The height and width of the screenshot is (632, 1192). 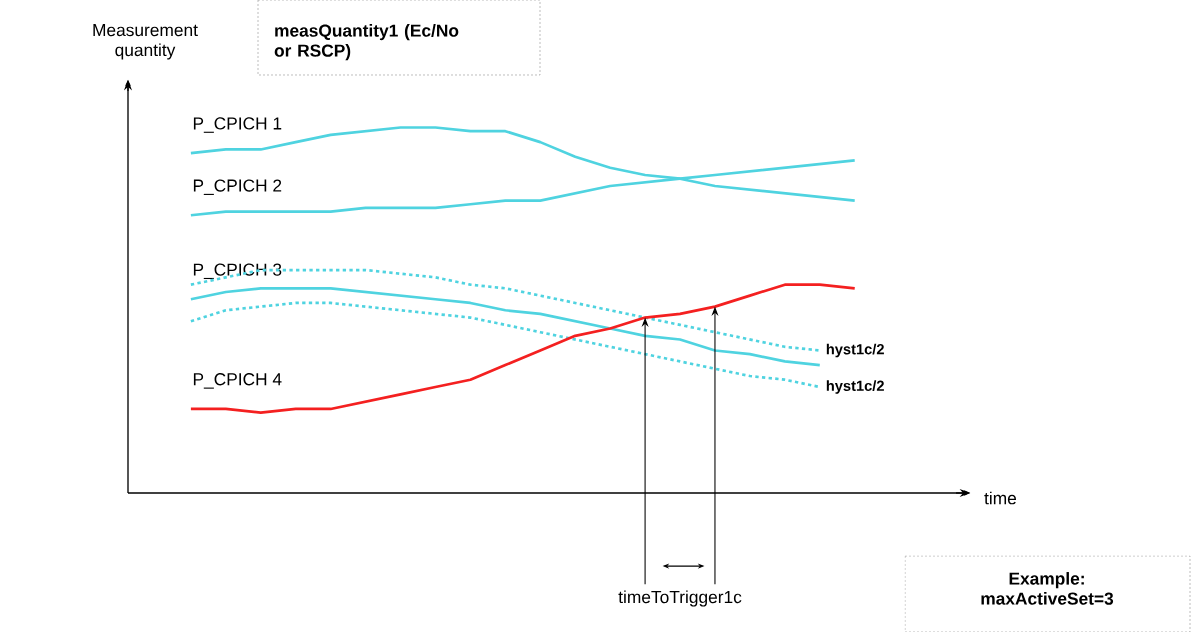 I want to click on series-label: P_CPICH 2, so click(x=237, y=187).